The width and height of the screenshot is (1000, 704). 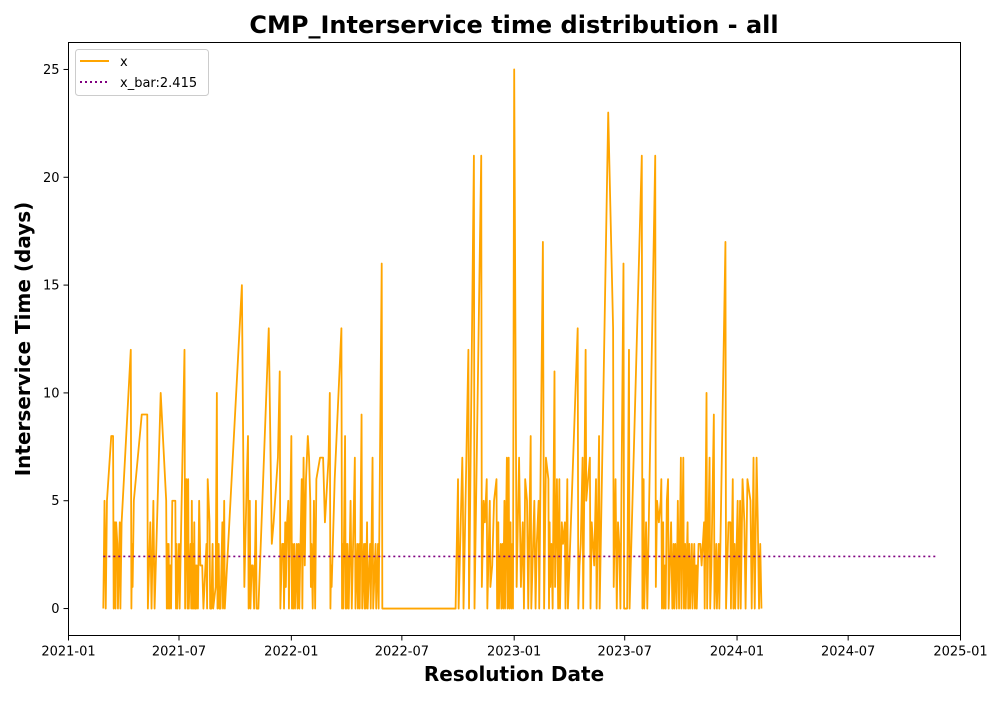 What do you see at coordinates (51, 393) in the screenshot?
I see `y-tick-label: 10` at bounding box center [51, 393].